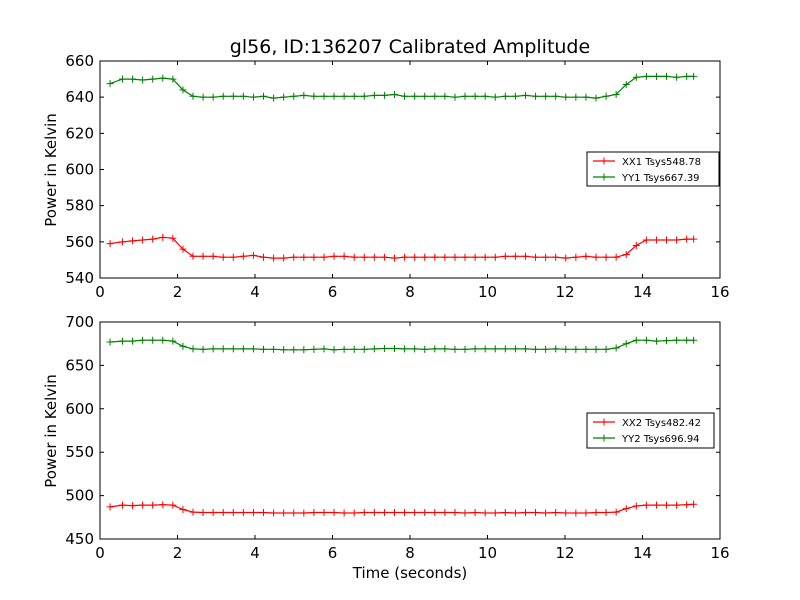 This screenshot has width=800, height=600. I want to click on x-tick-label-top-1: 2, so click(178, 292).